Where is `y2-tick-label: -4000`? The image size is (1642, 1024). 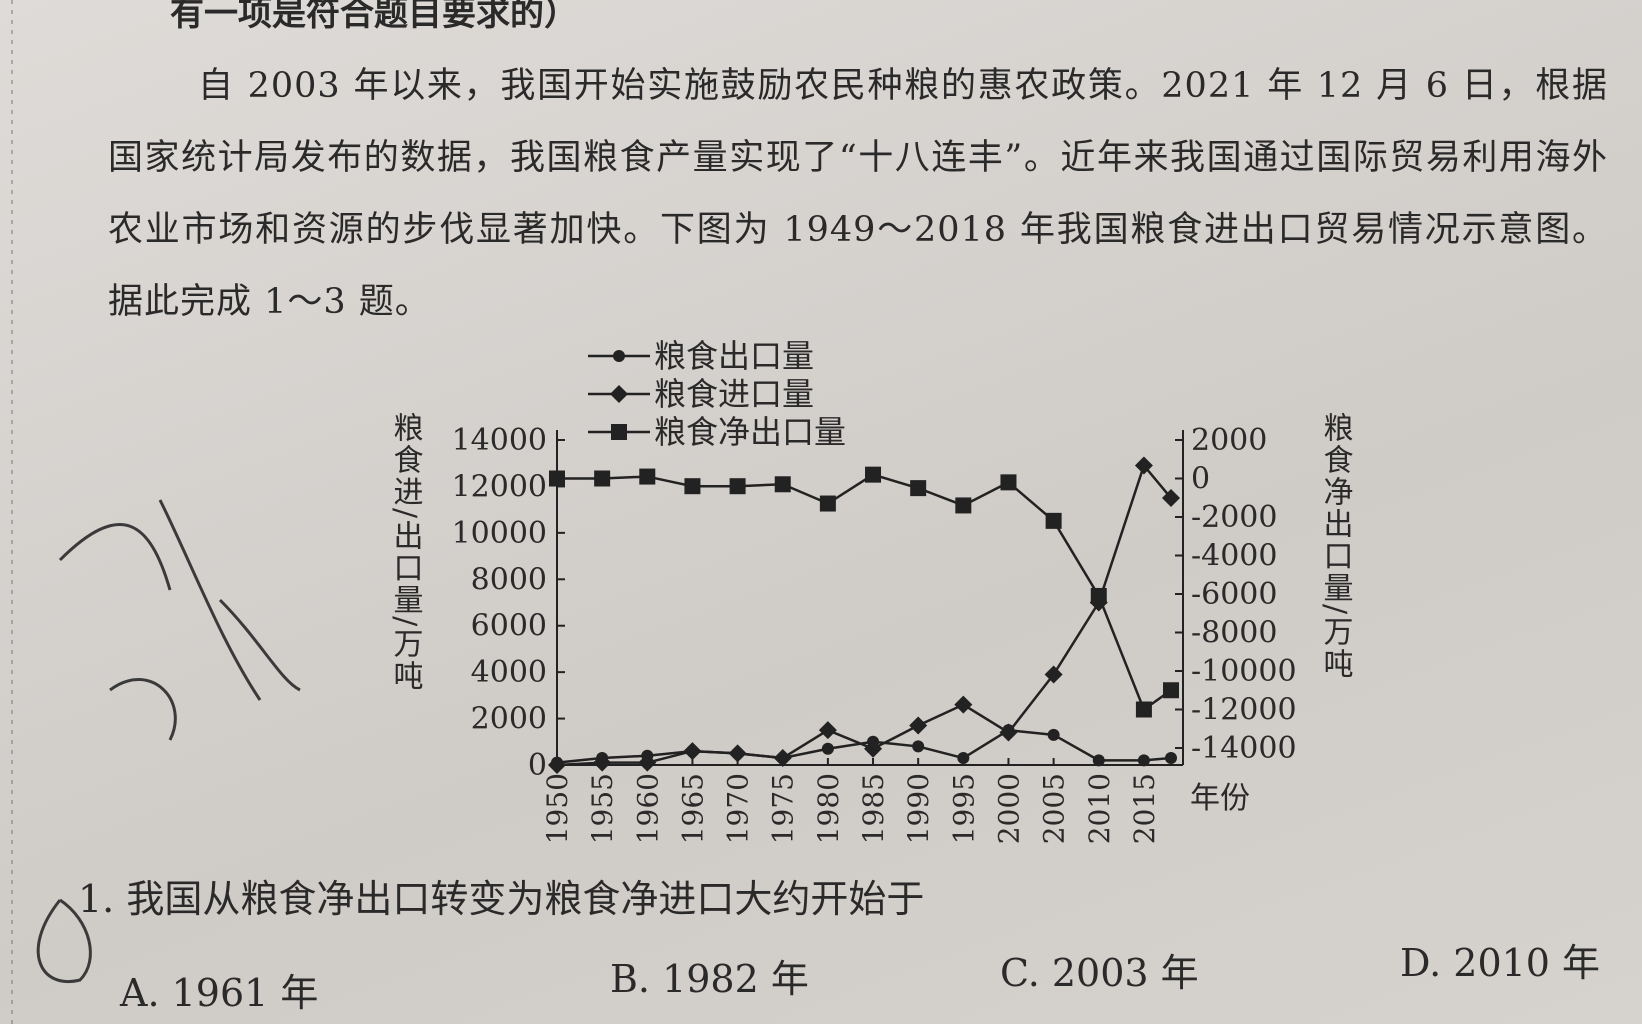
y2-tick-label: -4000 is located at coordinates (1234, 556).